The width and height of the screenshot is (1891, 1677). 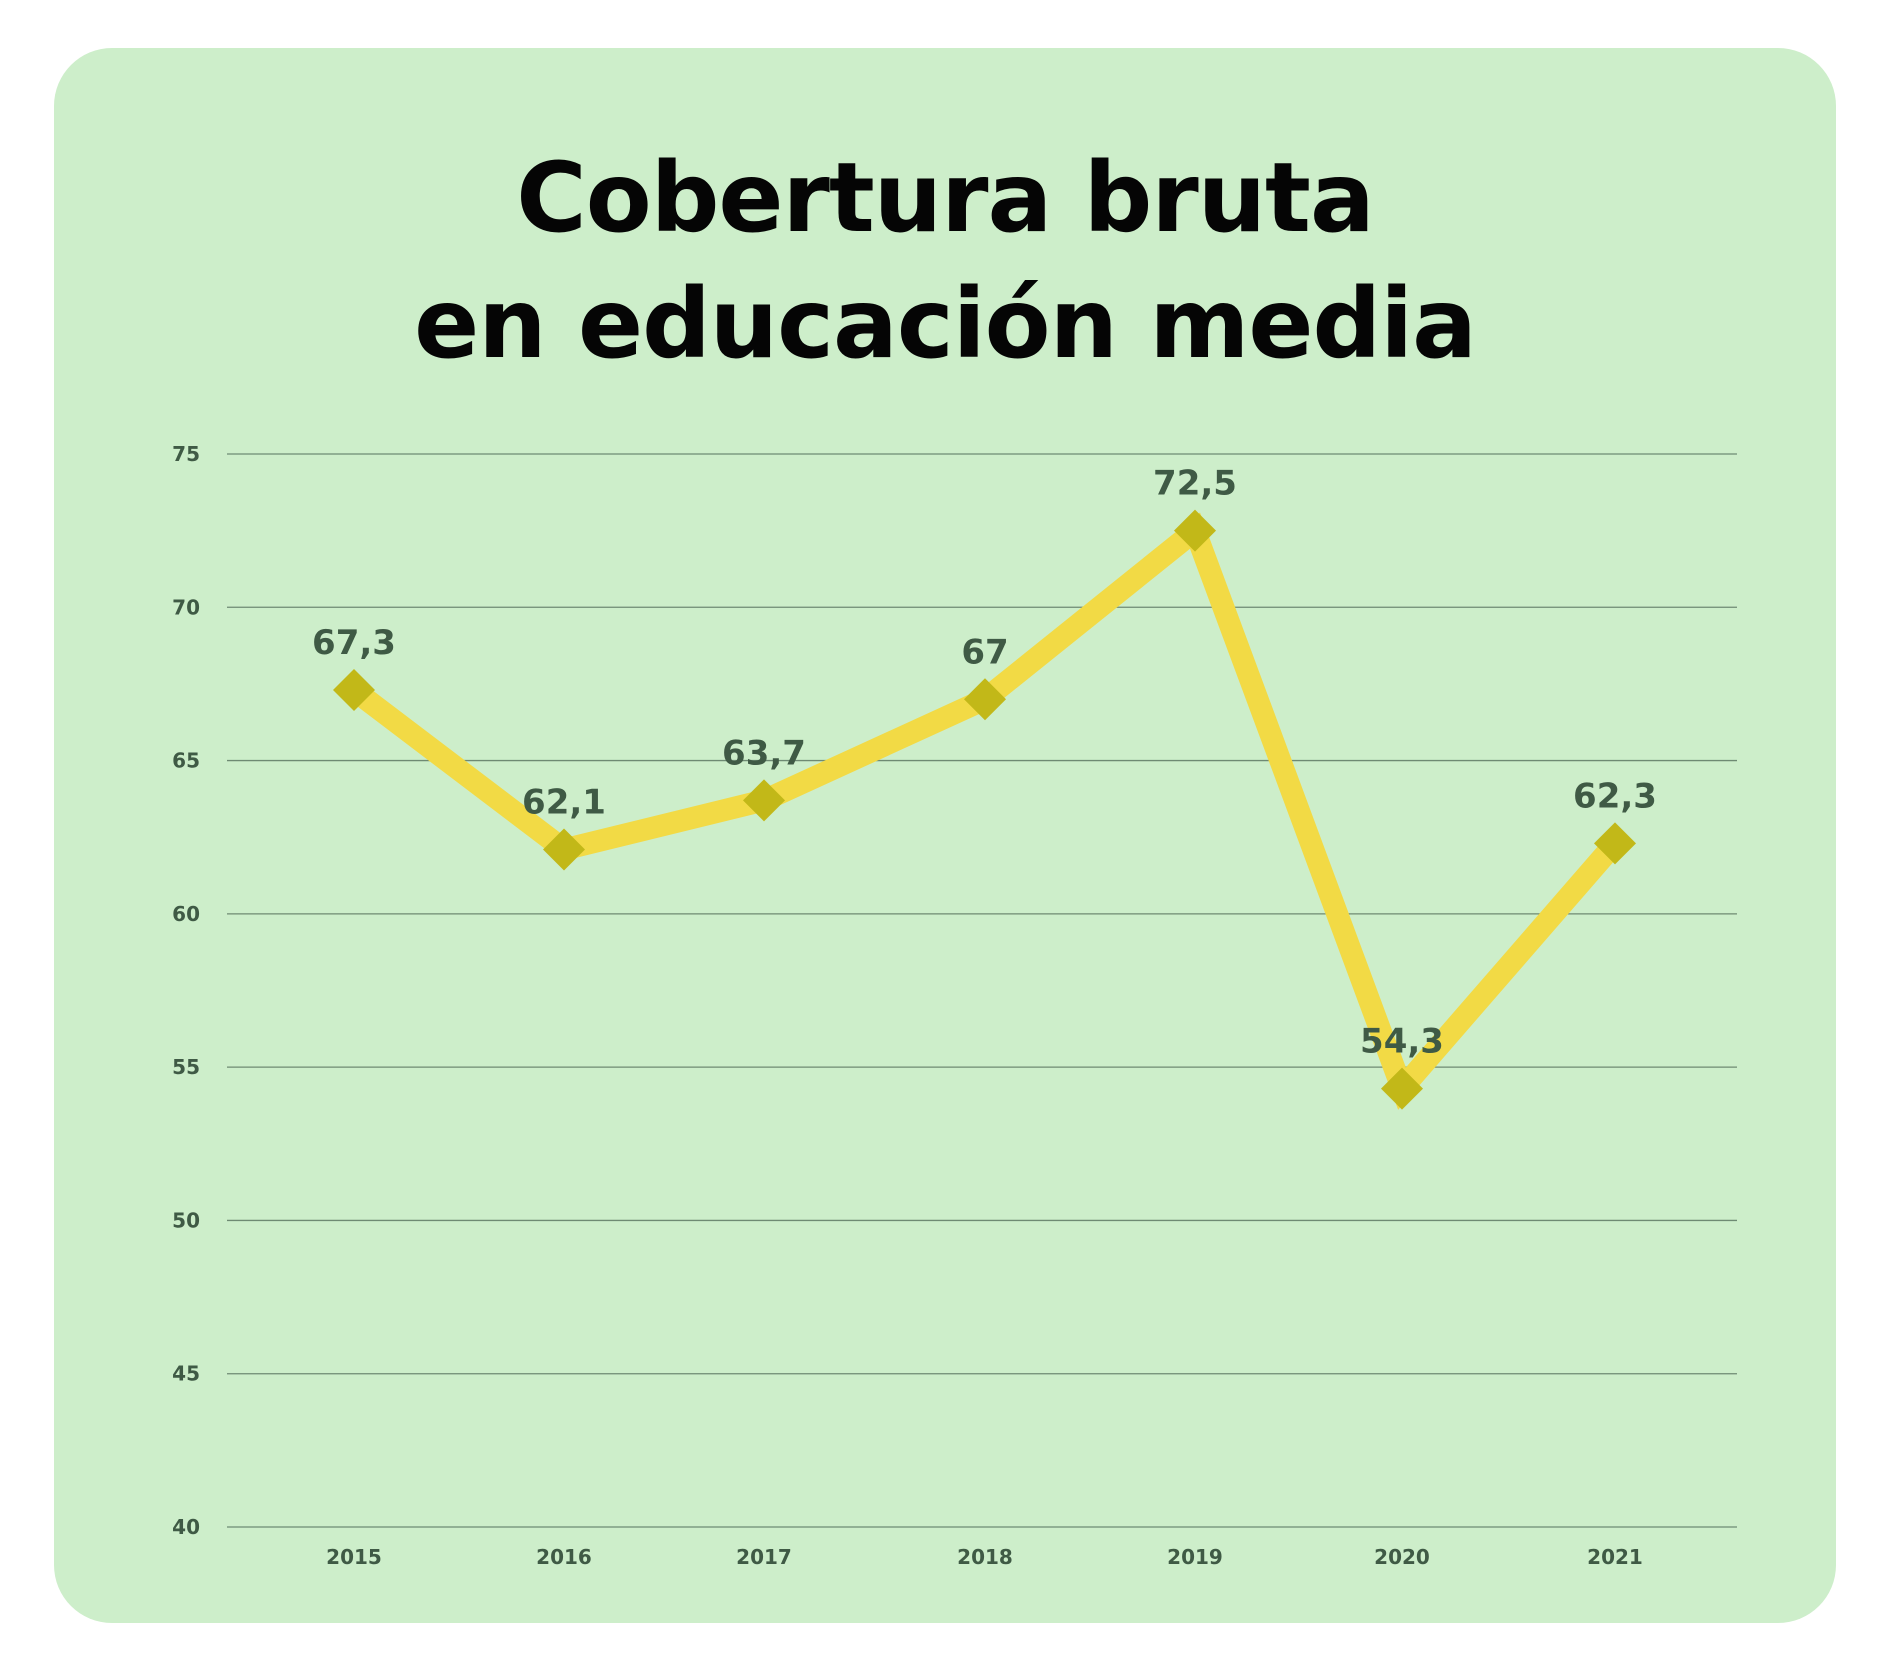 I want to click on point-marker-2020, so click(x=1402, y=1088).